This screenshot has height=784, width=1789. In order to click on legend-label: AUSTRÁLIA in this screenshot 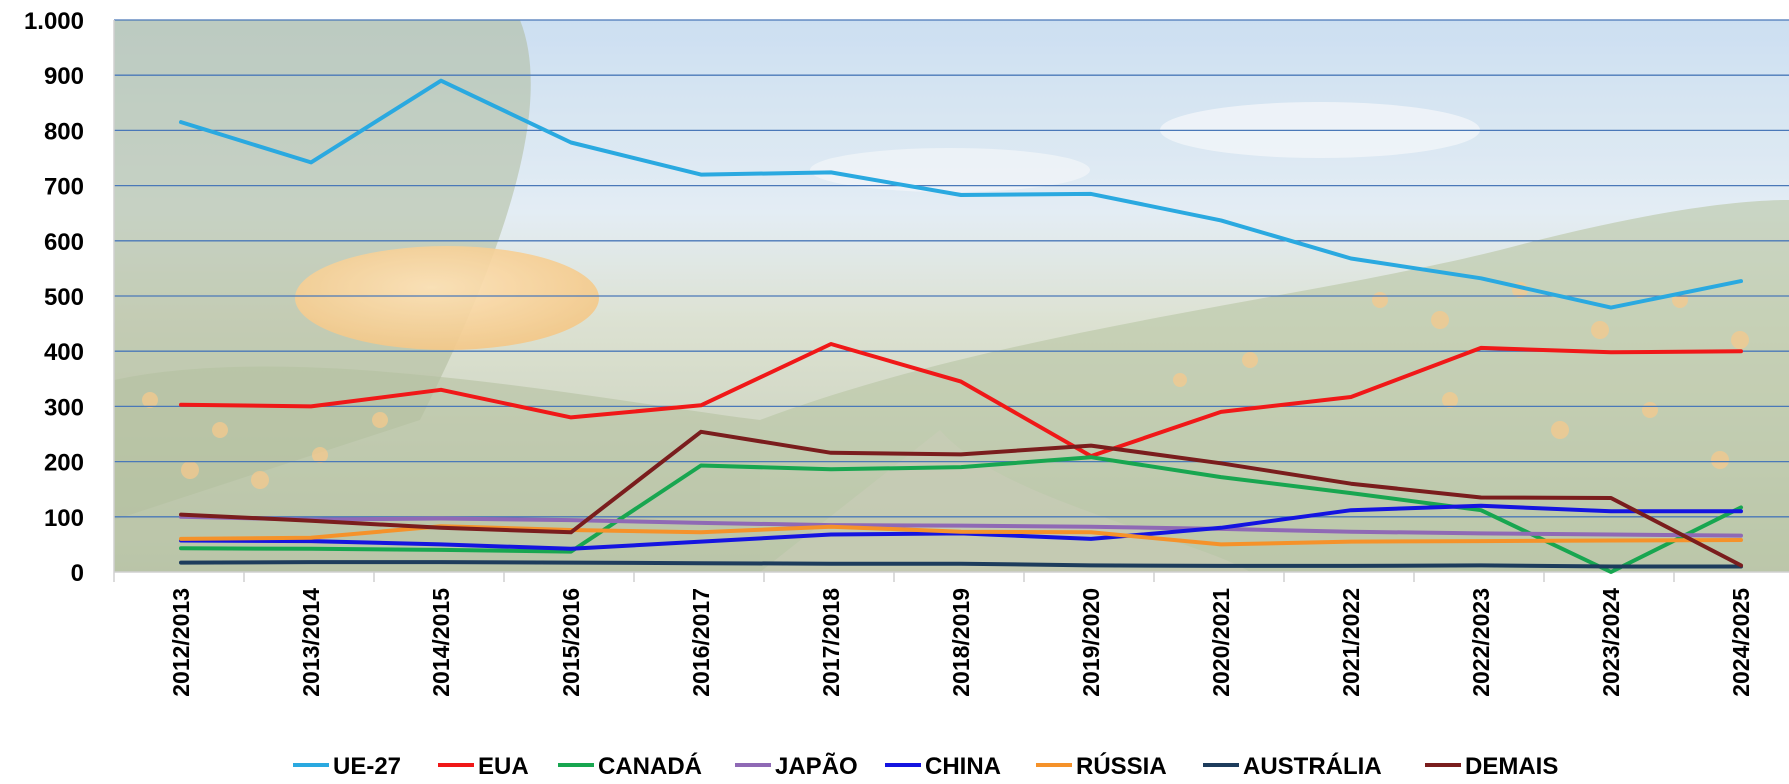, I will do `click(1312, 765)`.